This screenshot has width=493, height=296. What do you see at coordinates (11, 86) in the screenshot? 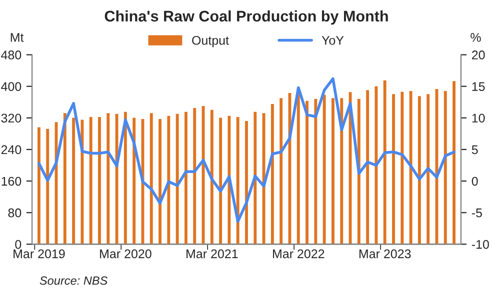
I see `y-tick-label: 400` at bounding box center [11, 86].